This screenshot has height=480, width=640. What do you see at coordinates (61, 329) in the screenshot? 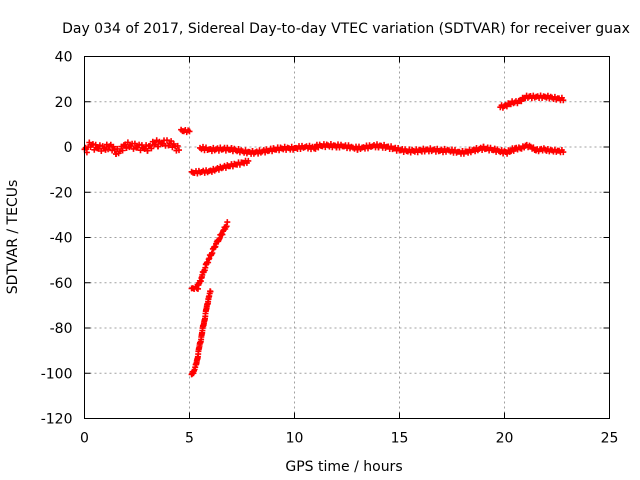
I see `y-tick-label: -80` at bounding box center [61, 329].